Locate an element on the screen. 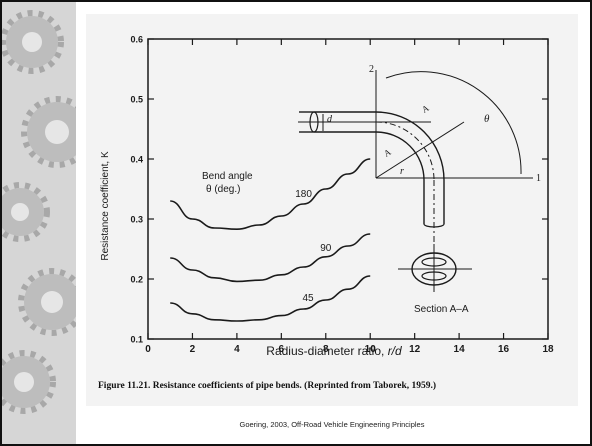 The width and height of the screenshot is (592, 446). series-label-180: 180 is located at coordinates (303, 194).